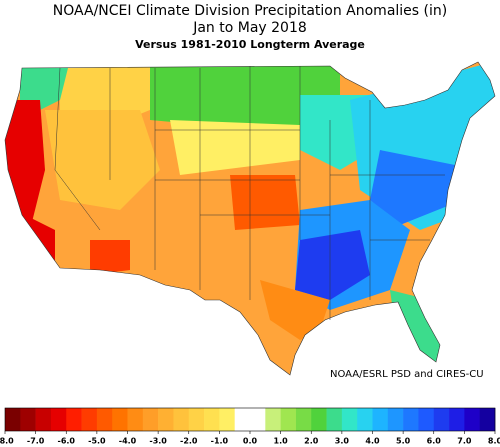 The height and width of the screenshot is (447, 500). I want to click on colorbar-tick-label: -6.0, so click(67, 441).